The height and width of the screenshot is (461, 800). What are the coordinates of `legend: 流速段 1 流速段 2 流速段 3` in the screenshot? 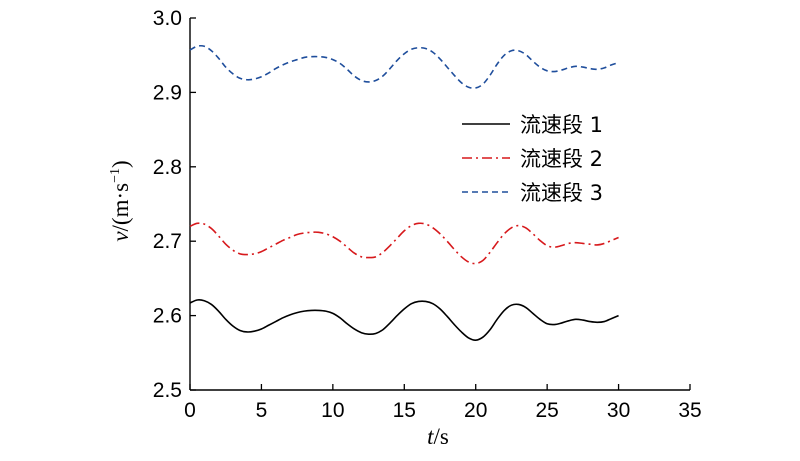 It's located at (532, 159).